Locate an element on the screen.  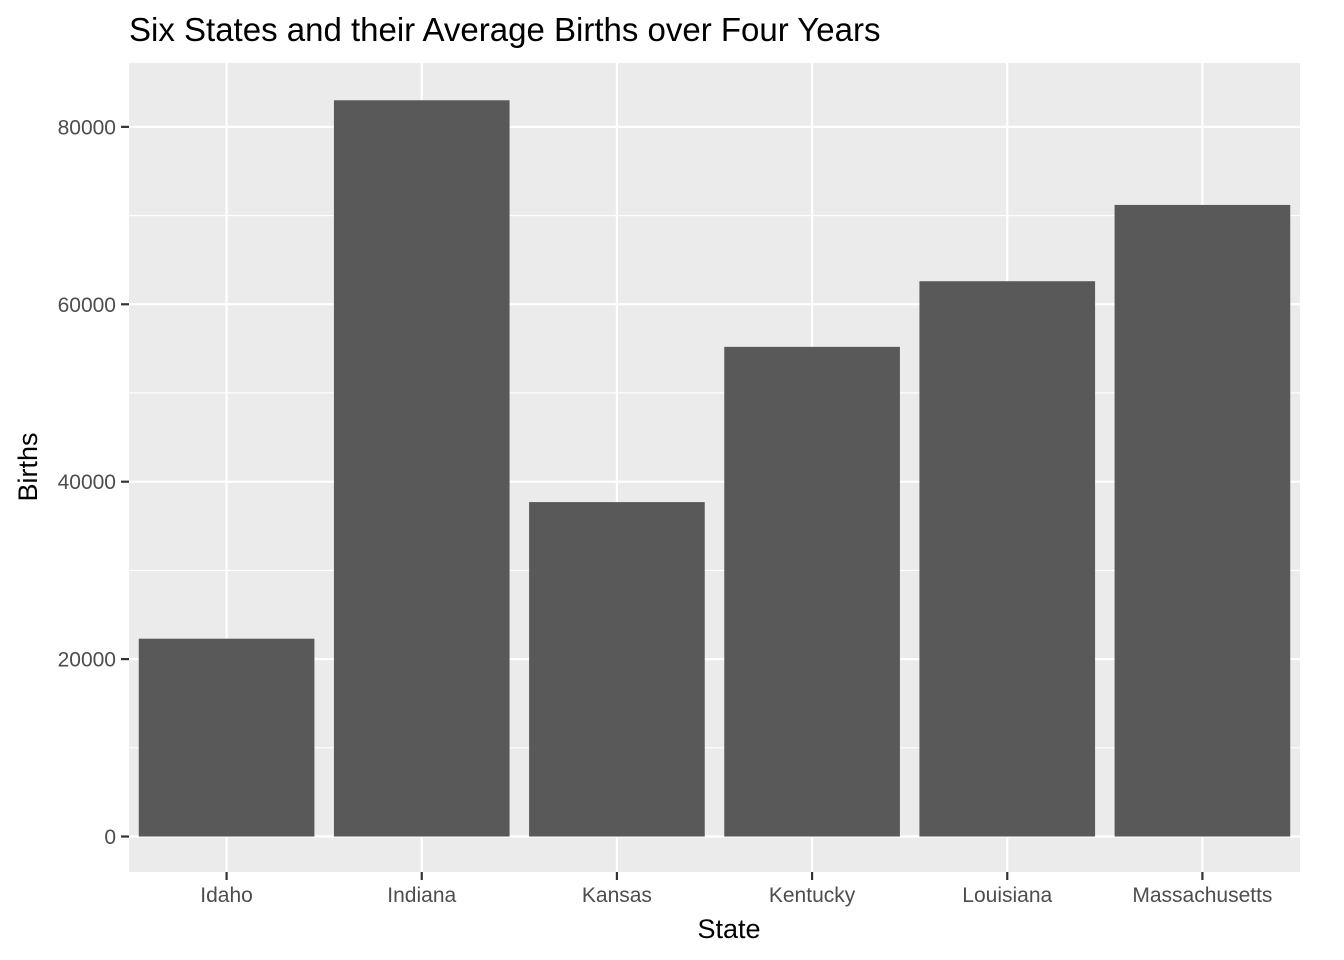
x-tick-label-idaho: Idaho is located at coordinates (226, 895).